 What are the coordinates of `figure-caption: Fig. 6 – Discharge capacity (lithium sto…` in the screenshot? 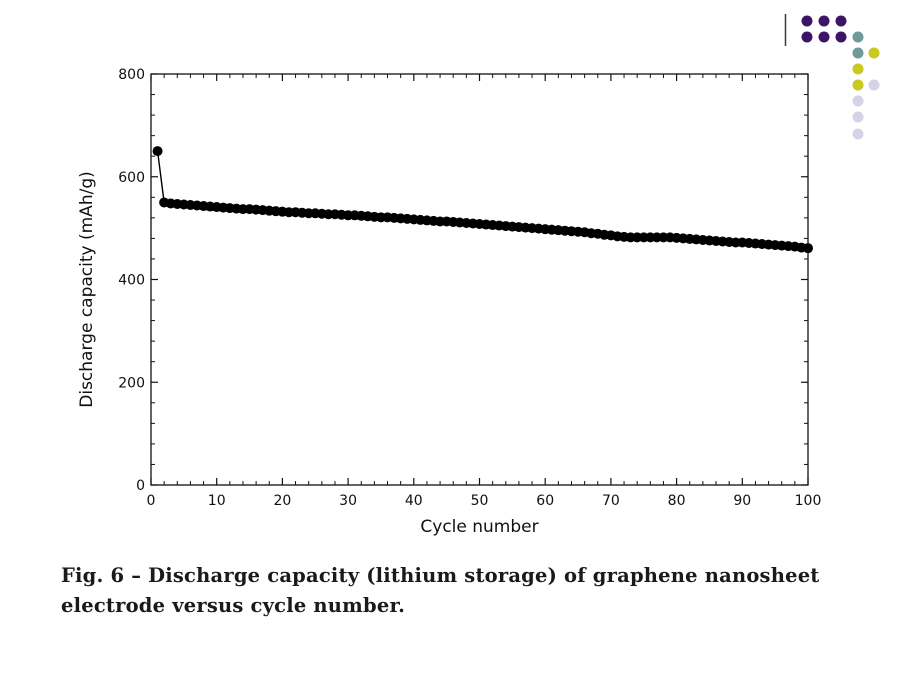 It's located at (440, 590).